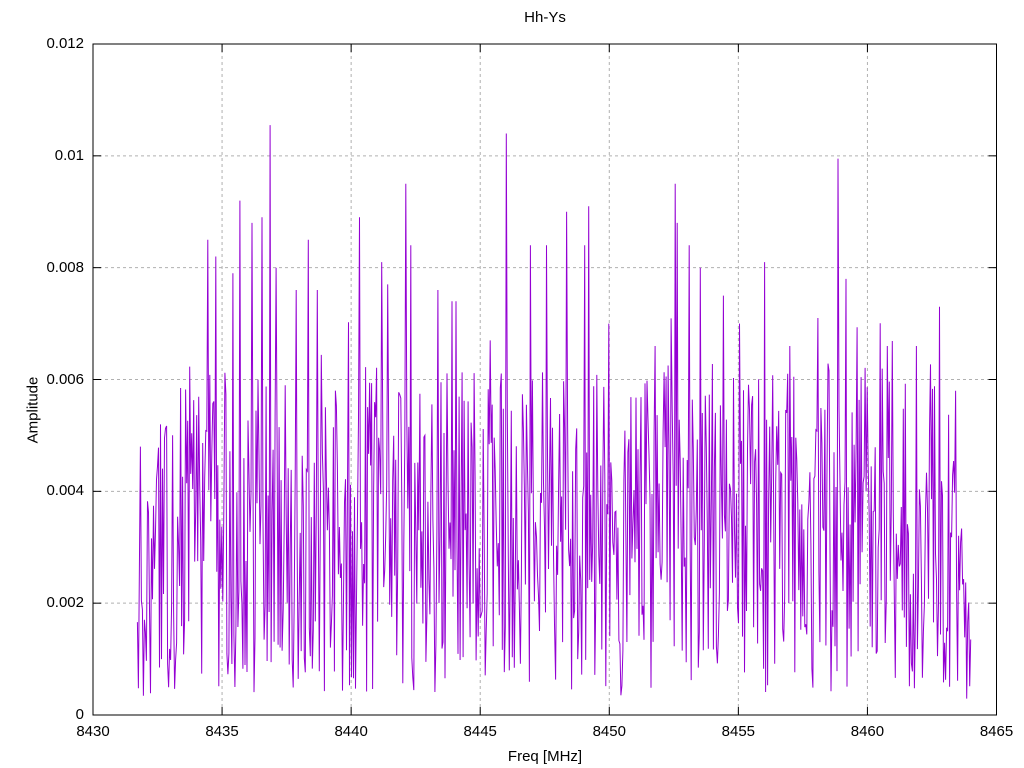 The height and width of the screenshot is (768, 1024). What do you see at coordinates (545, 756) in the screenshot?
I see `x-axis-label: Freq [MHz]` at bounding box center [545, 756].